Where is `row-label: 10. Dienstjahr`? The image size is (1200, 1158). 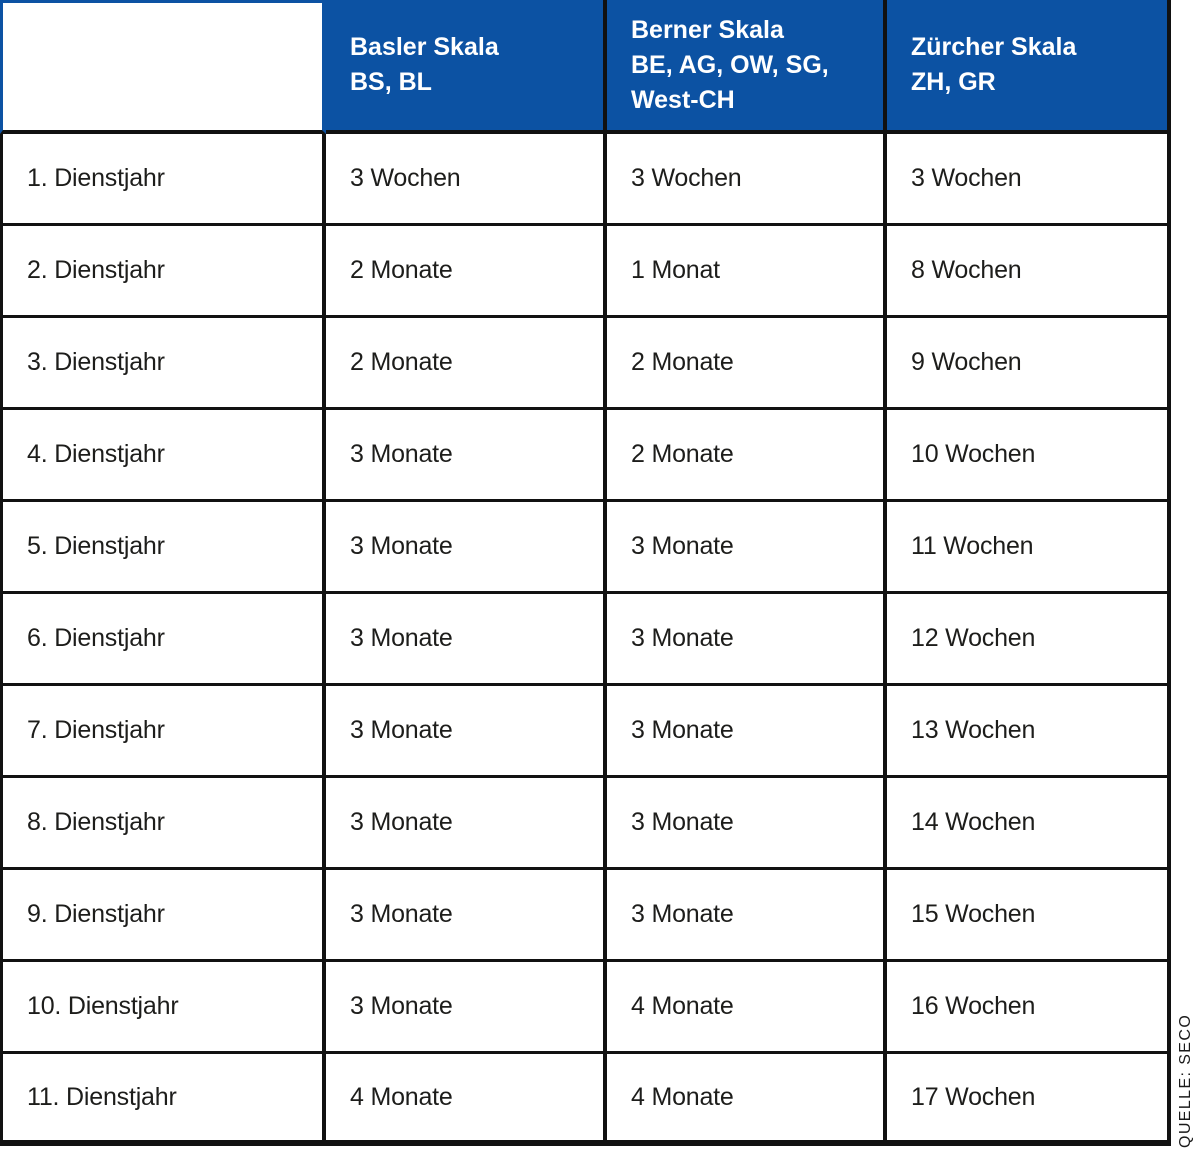 row-label: 10. Dienstjahr is located at coordinates (163, 1008).